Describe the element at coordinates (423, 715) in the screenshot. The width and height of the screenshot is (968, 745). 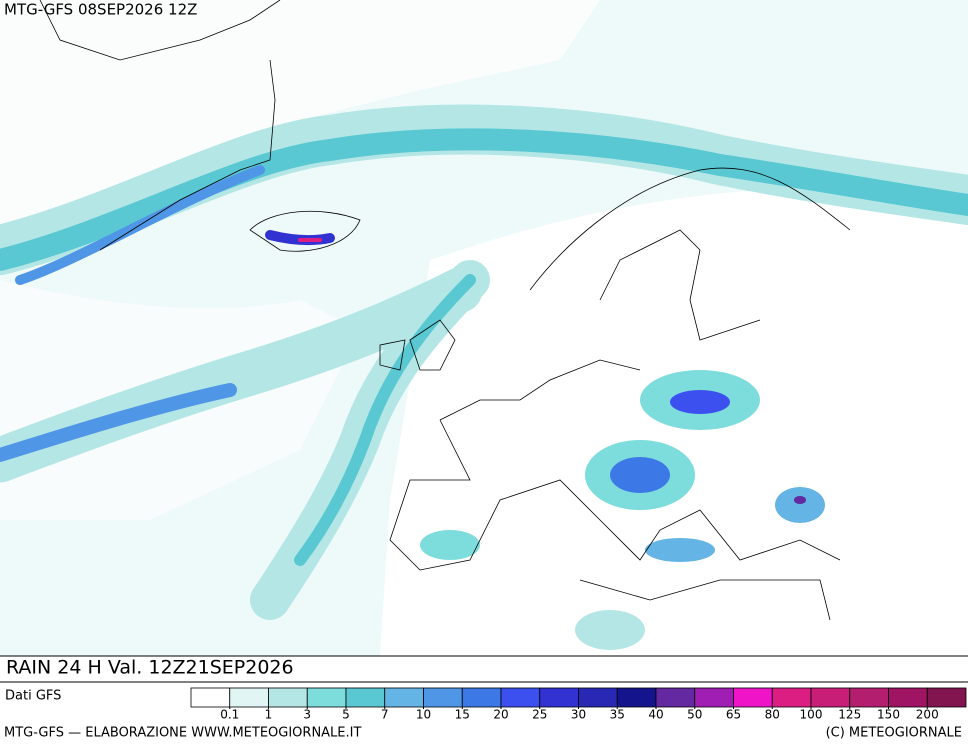
I see `legend-tick-label: 10` at that location.